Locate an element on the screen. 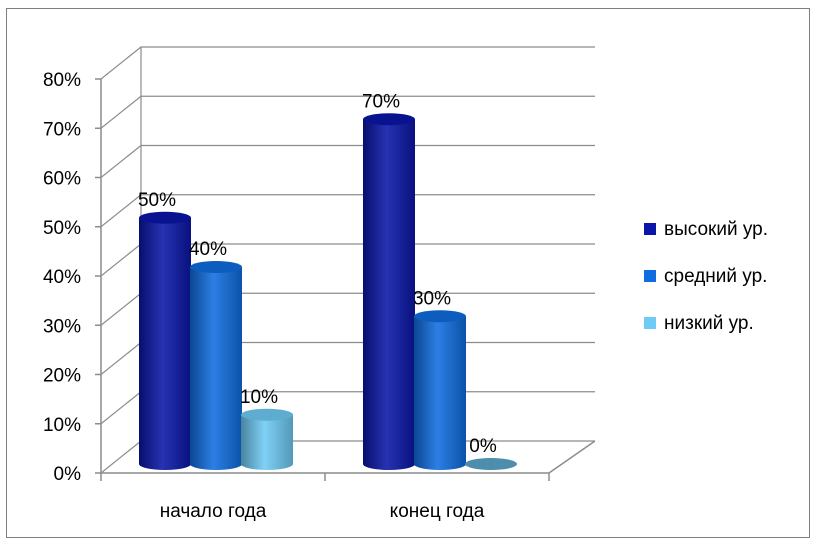 Image resolution: width=814 pixels, height=542 pixels. y-tick-label: 80% is located at coordinates (62, 80).